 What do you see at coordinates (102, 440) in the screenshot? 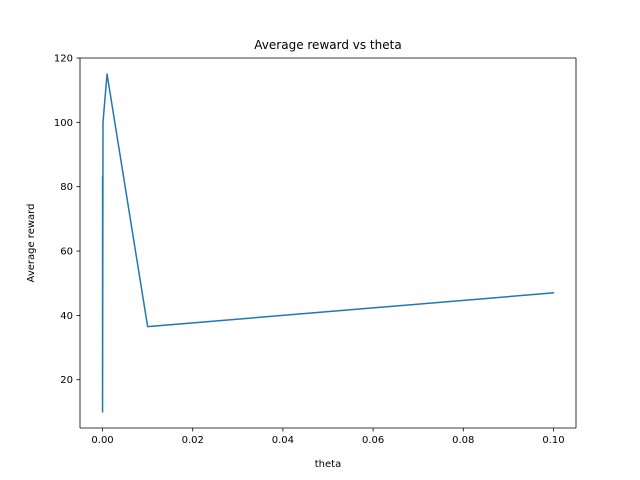
I see `x-tick-label: 0.00` at bounding box center [102, 440].